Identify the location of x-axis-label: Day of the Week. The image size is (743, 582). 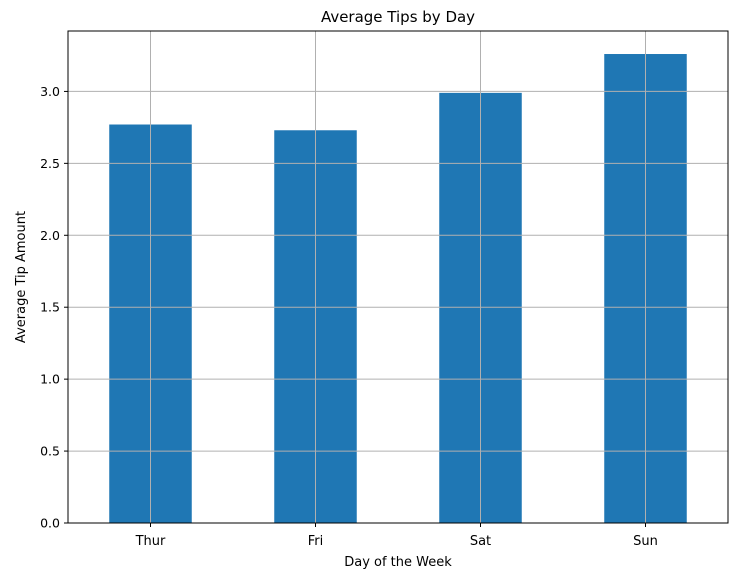
(398, 562).